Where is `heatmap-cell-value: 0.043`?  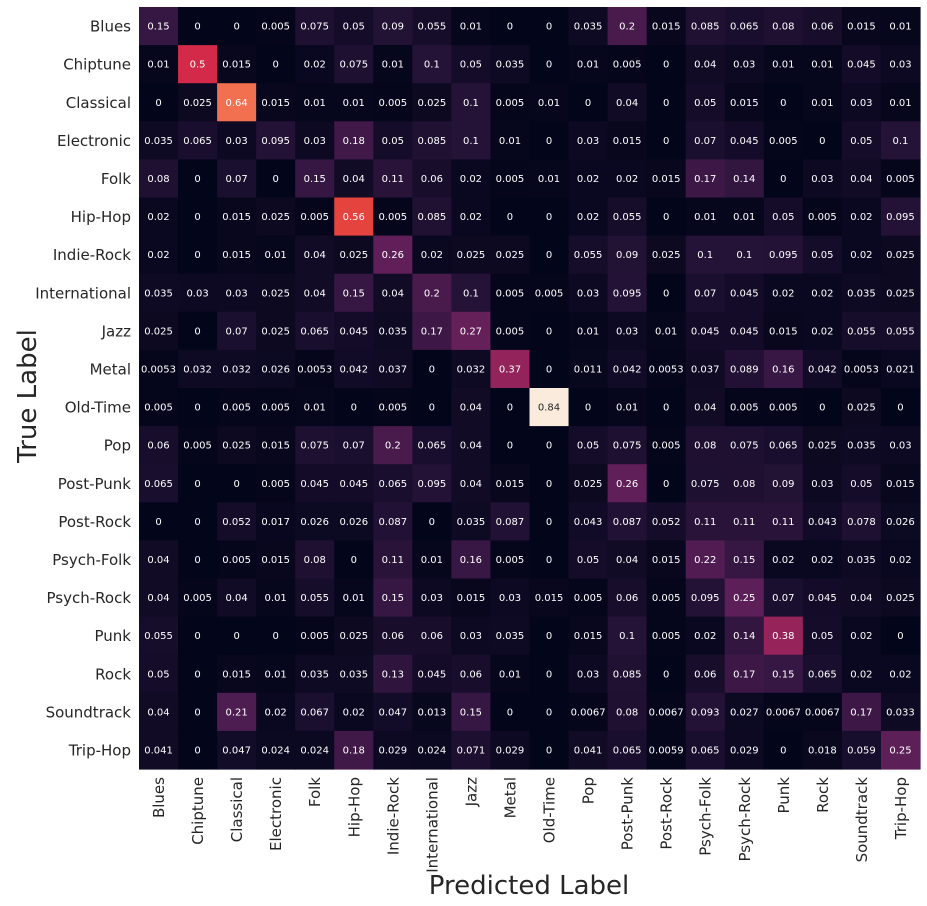 heatmap-cell-value: 0.043 is located at coordinates (588, 522).